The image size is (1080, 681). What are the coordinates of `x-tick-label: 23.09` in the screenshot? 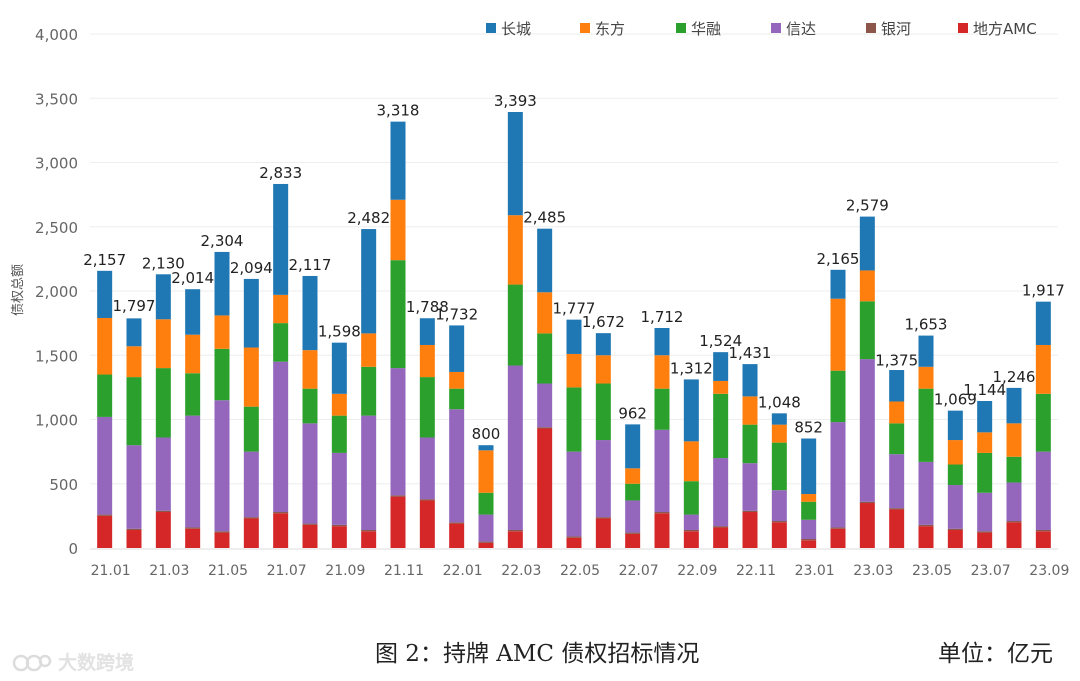 It's located at (1049, 571).